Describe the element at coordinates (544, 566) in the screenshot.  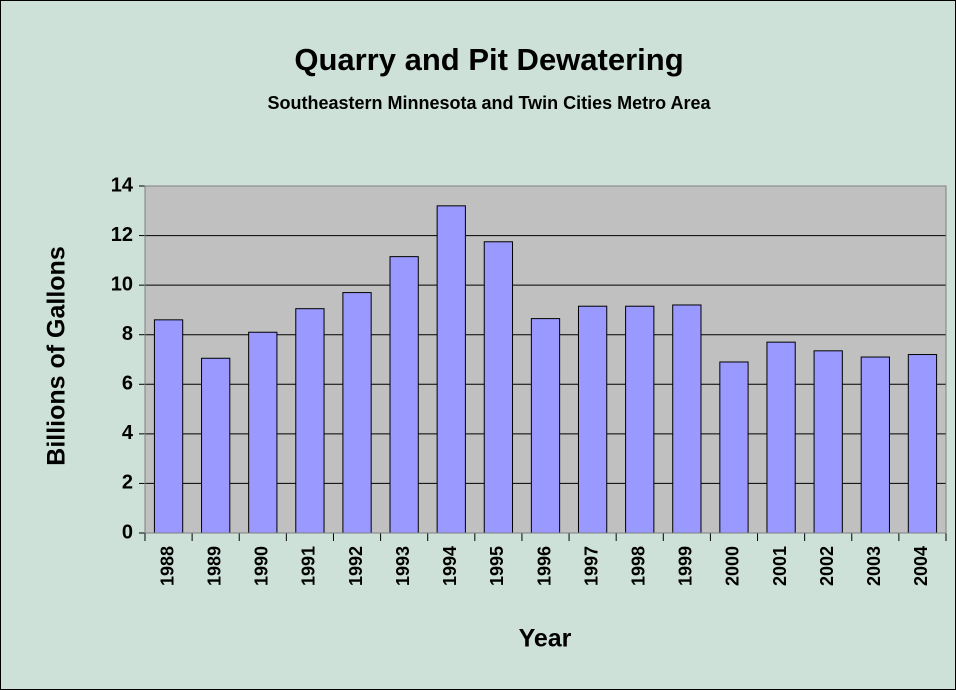
I see `x-tick-label: 1996` at that location.